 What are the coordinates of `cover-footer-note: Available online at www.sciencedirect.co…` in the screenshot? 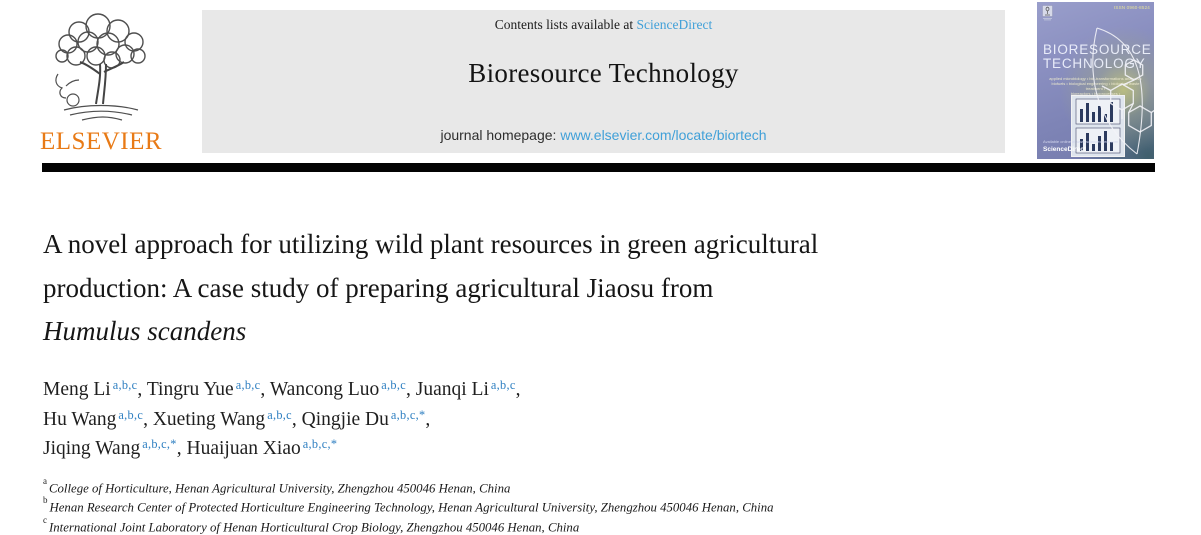 It's located at (1081, 141).